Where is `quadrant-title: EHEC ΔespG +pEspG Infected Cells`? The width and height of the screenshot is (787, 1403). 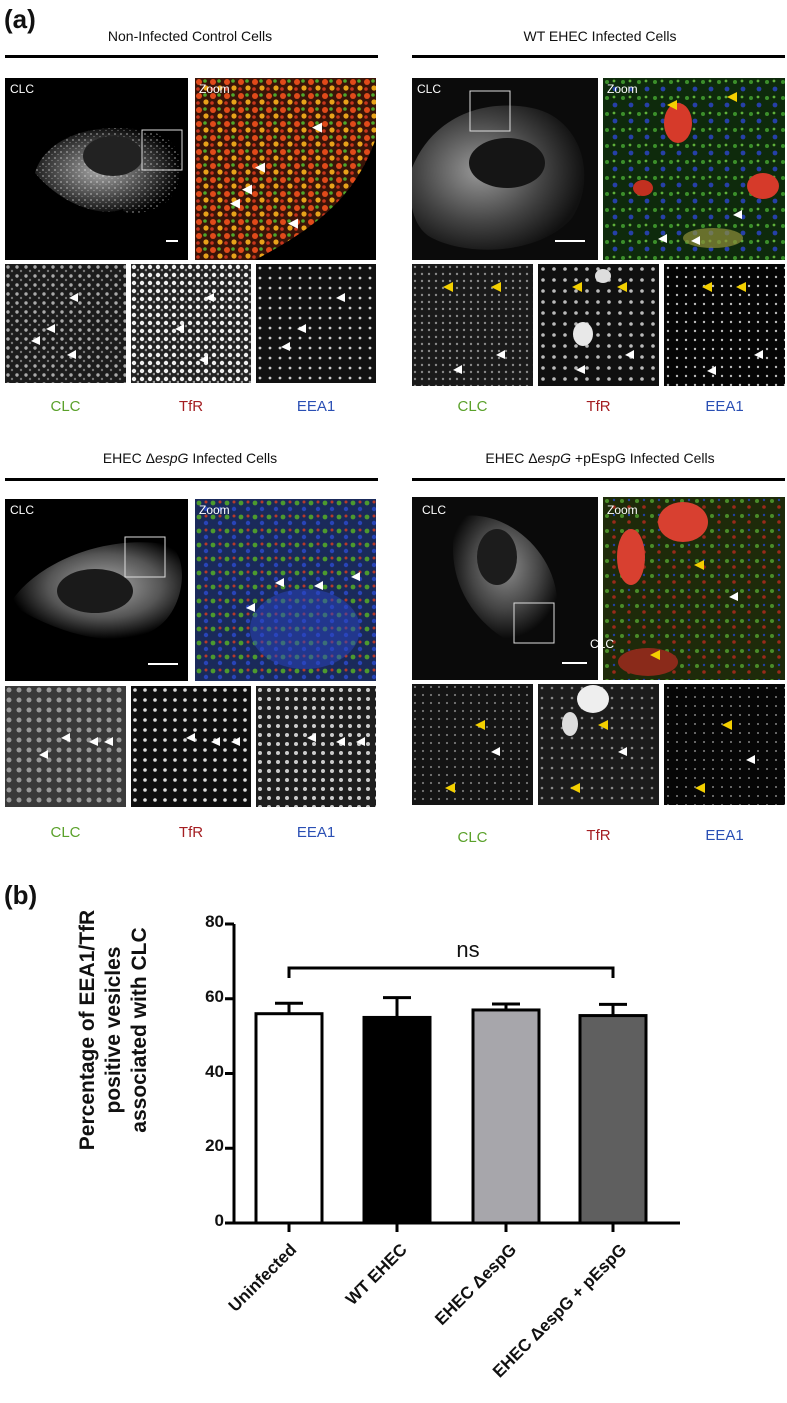 quadrant-title: EHEC ΔespG +pEspG Infected Cells is located at coordinates (600, 458).